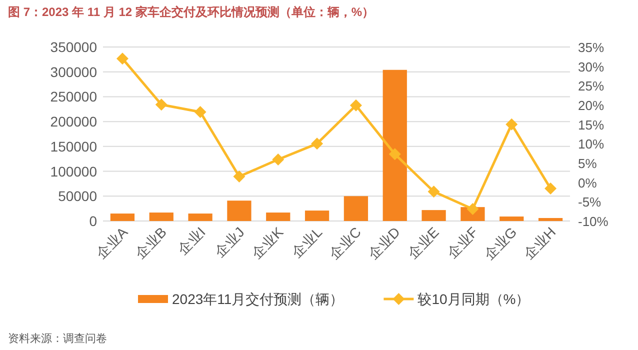 The image size is (638, 350). What do you see at coordinates (151, 243) in the screenshot?
I see `x-tick-label: 企业B` at bounding box center [151, 243].